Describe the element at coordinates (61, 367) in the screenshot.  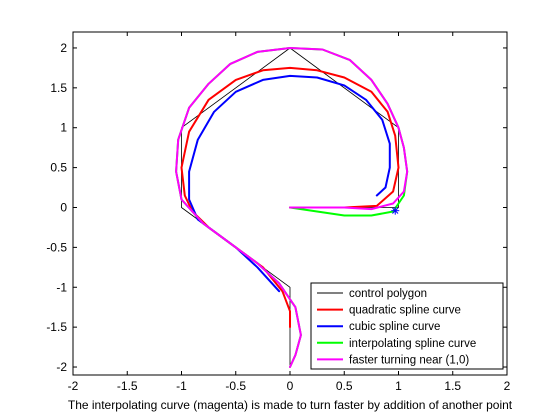
I see `y-tick-label: -2` at that location.